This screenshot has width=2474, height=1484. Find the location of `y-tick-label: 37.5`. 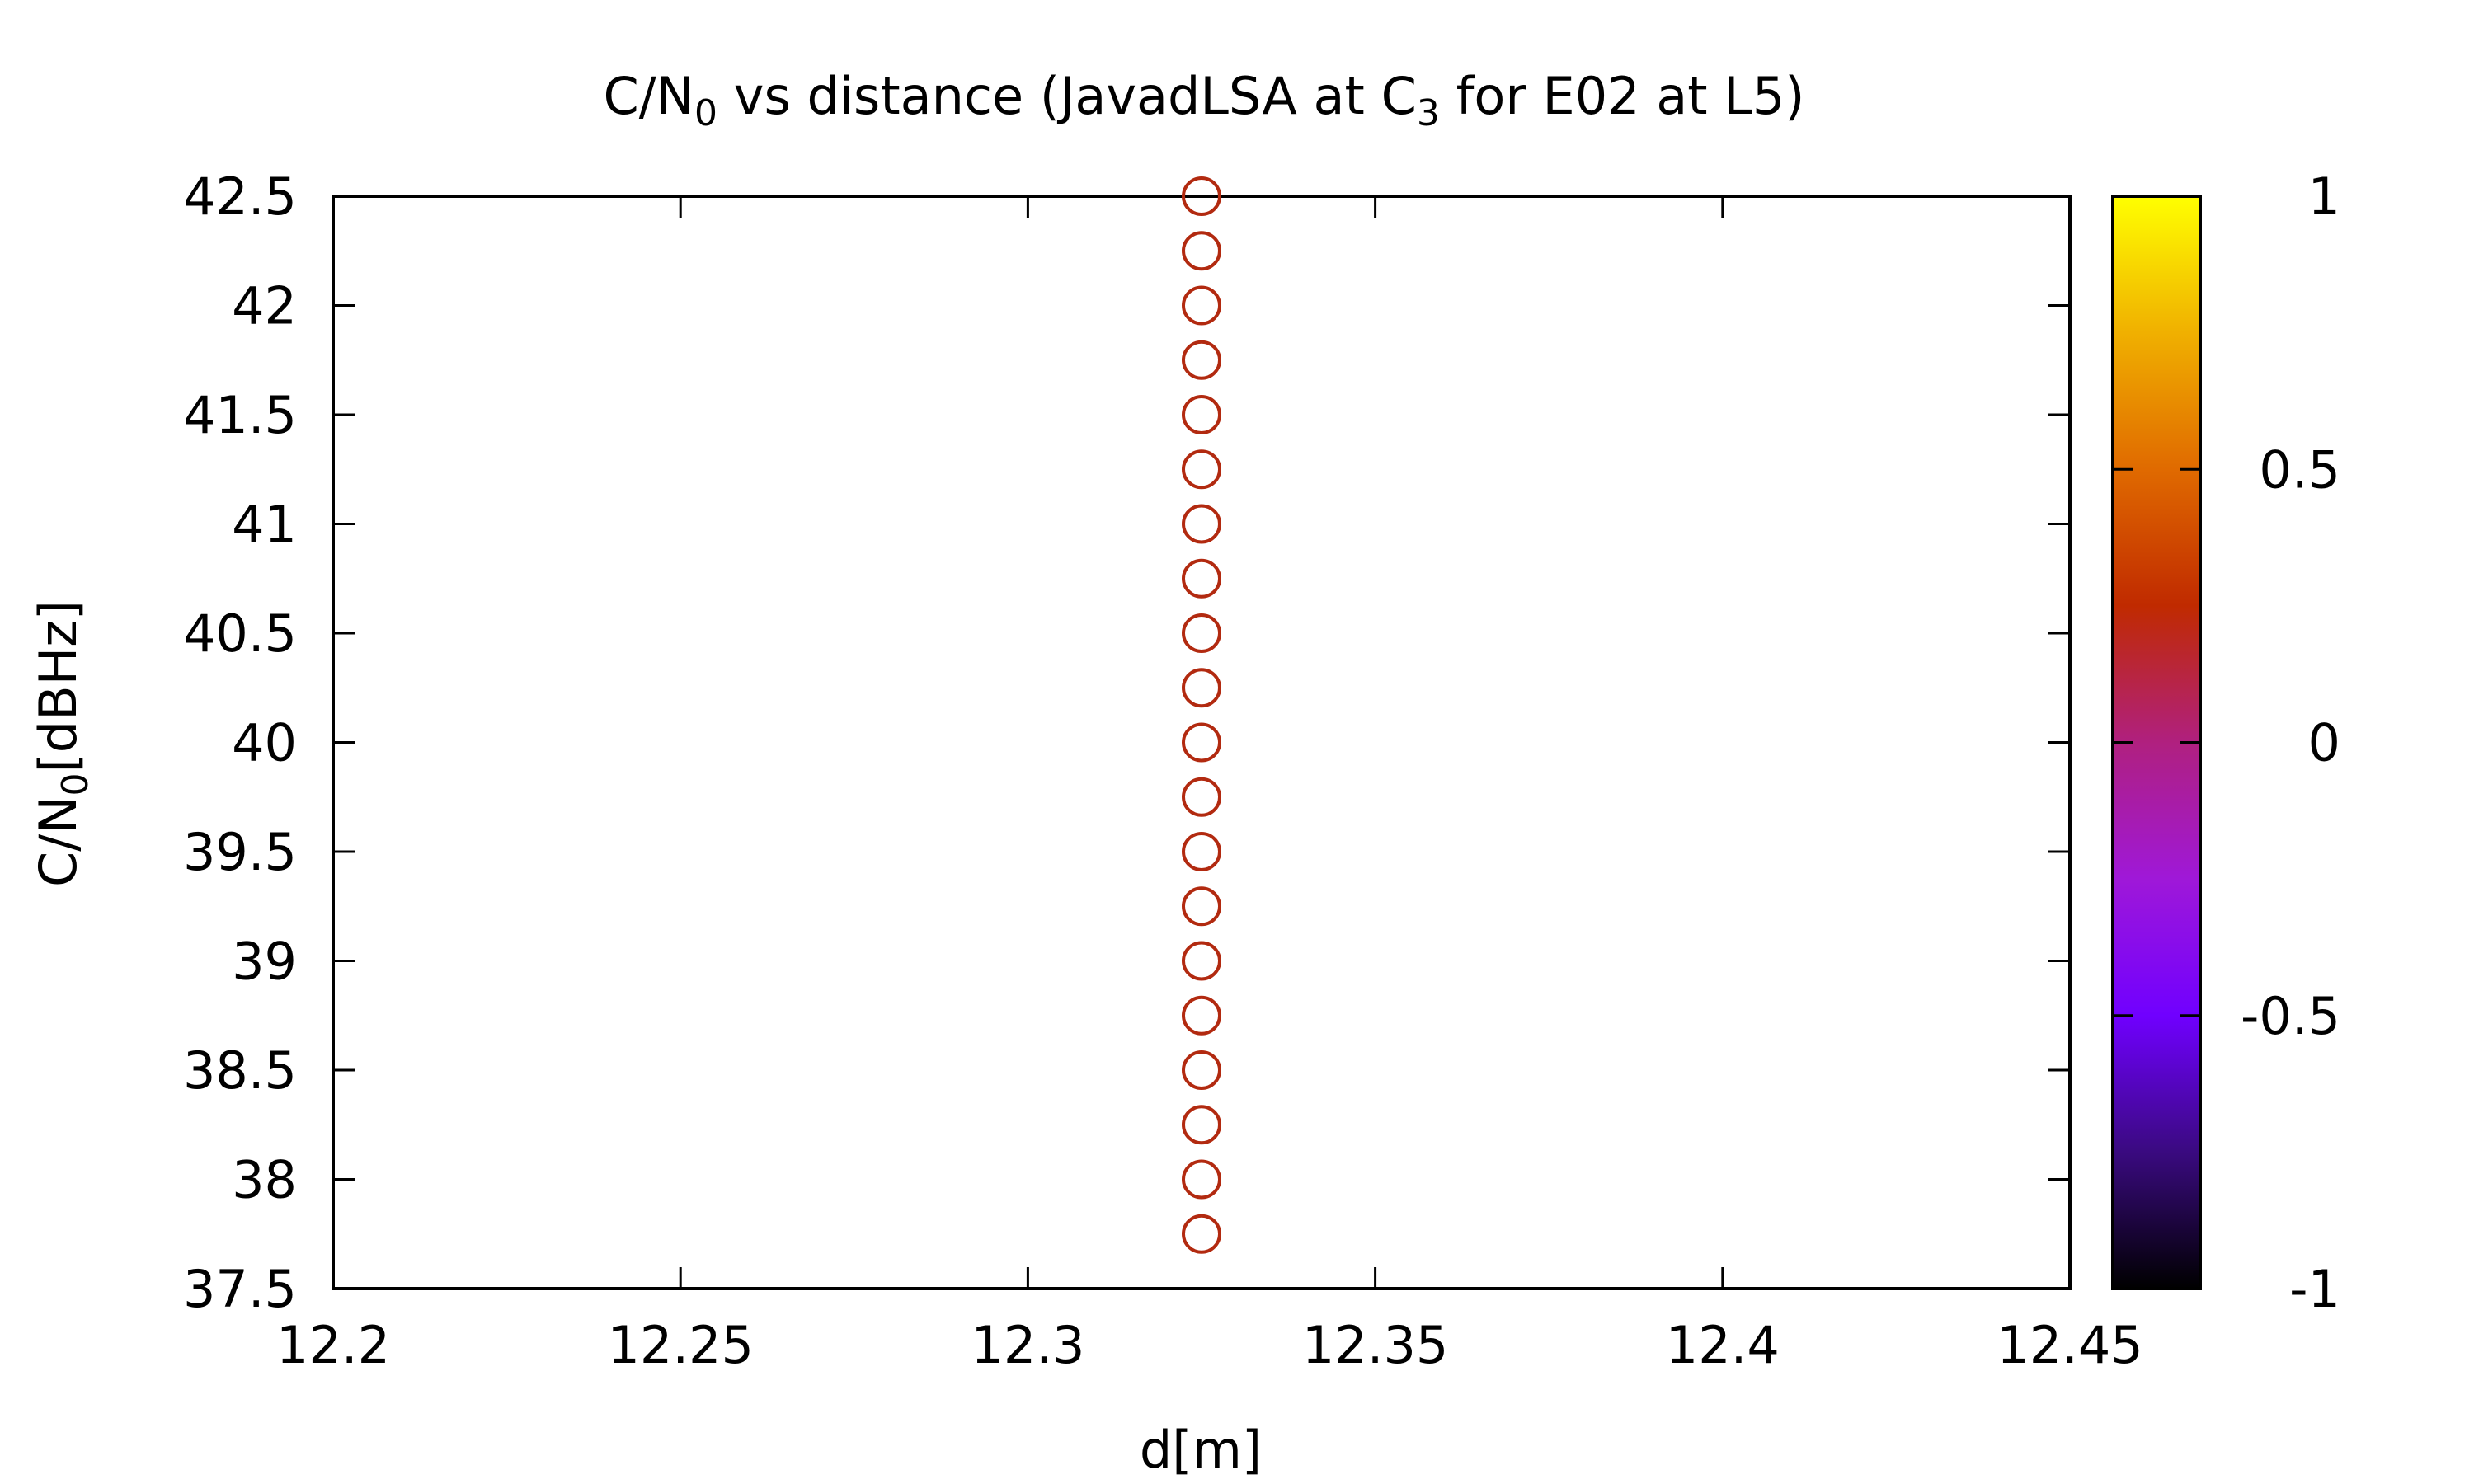

y-tick-label: 37.5 is located at coordinates (240, 1289).